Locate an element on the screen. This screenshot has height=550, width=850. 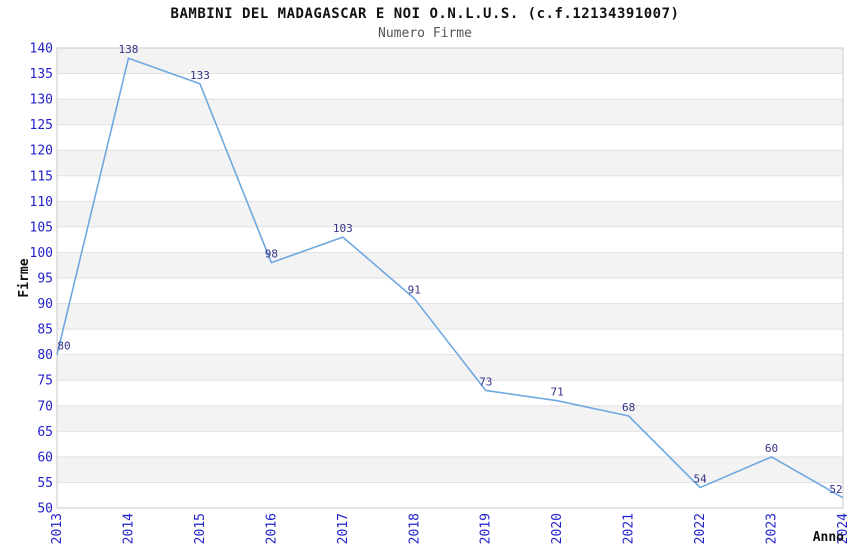
data-point-label: 54 is located at coordinates (700, 479).